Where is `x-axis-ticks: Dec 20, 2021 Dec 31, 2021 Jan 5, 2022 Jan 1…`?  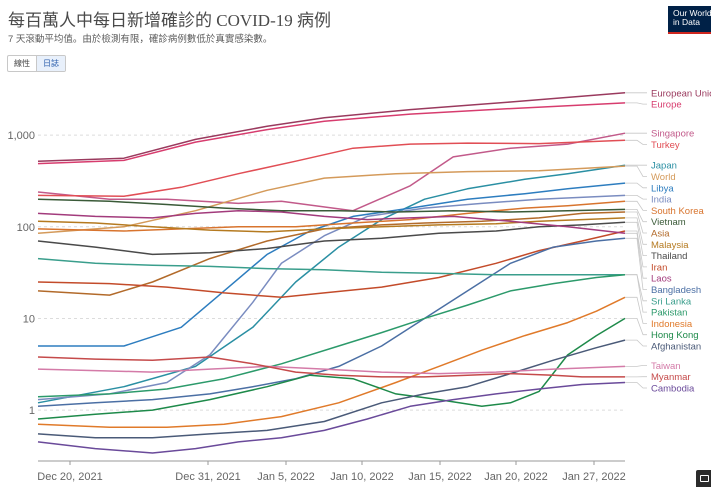
x-axis-ticks: Dec 20, 2021 Dec 31, 2021 Jan 5, 2022 Jan 1… is located at coordinates (331, 471).